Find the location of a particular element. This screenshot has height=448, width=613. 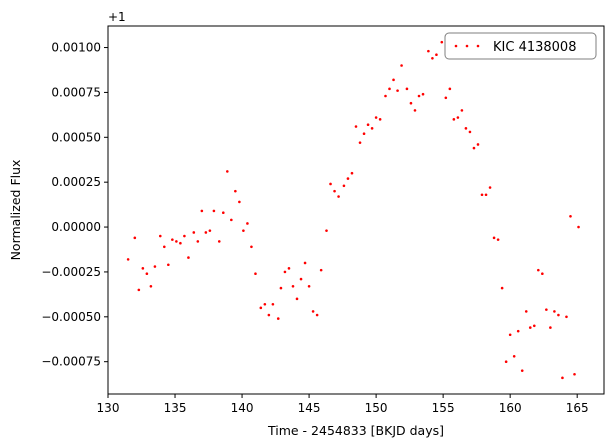

y-tick-label: −0.00025 is located at coordinates (71, 272).